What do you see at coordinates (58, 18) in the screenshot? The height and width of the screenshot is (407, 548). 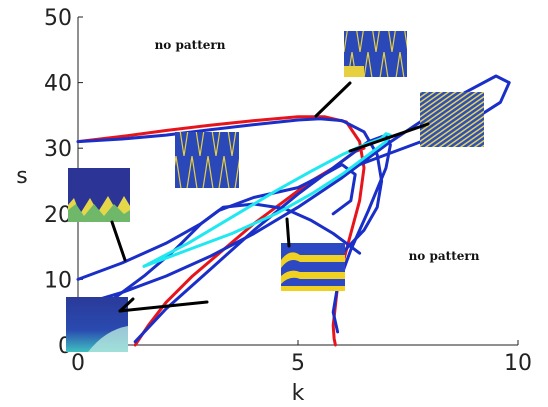 I see `y-tick-label: 50` at bounding box center [58, 18].